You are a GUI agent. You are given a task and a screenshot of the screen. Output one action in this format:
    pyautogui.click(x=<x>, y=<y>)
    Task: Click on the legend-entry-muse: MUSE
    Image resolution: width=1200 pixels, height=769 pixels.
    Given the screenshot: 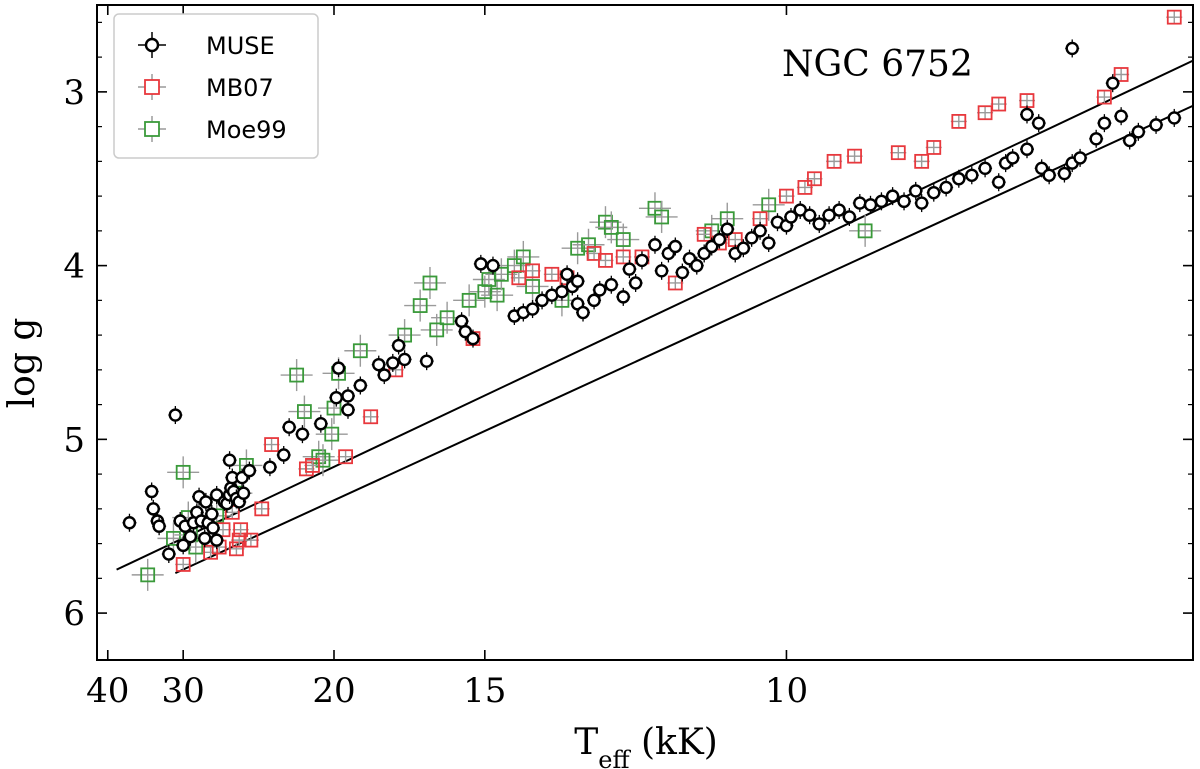 What is the action you would take?
    pyautogui.click(x=206, y=46)
    